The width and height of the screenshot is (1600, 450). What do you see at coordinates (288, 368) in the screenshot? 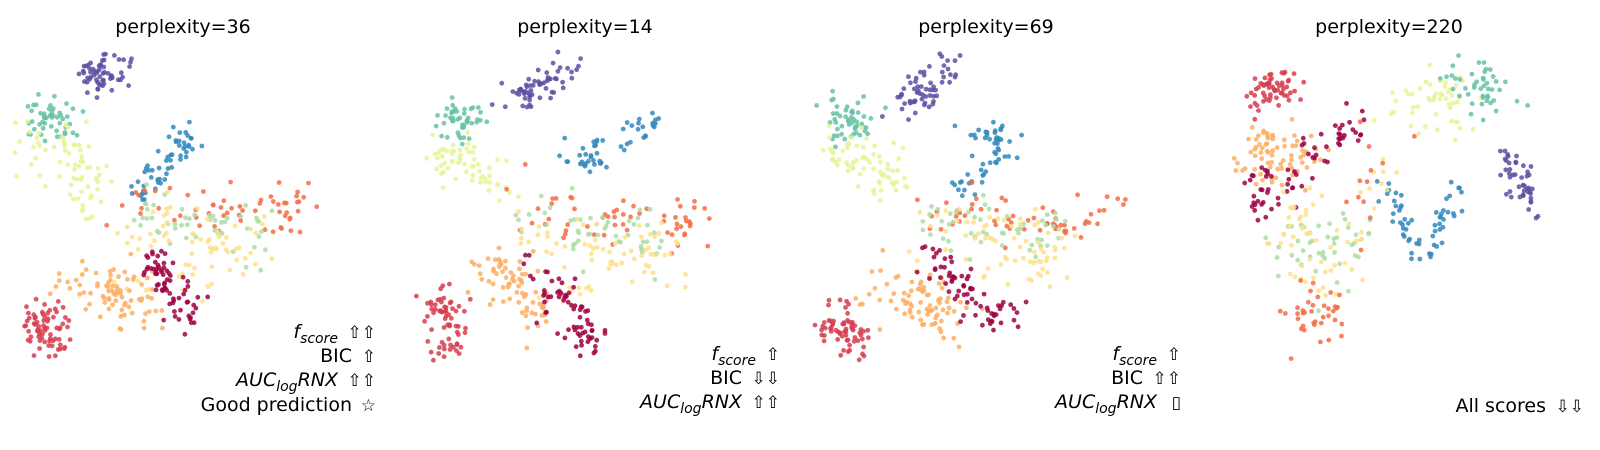
I see `score-annotations: ⇧⇧fscore⇧BIC⇧⇧AUClogRNX☆Good prediction` at bounding box center [288, 368].